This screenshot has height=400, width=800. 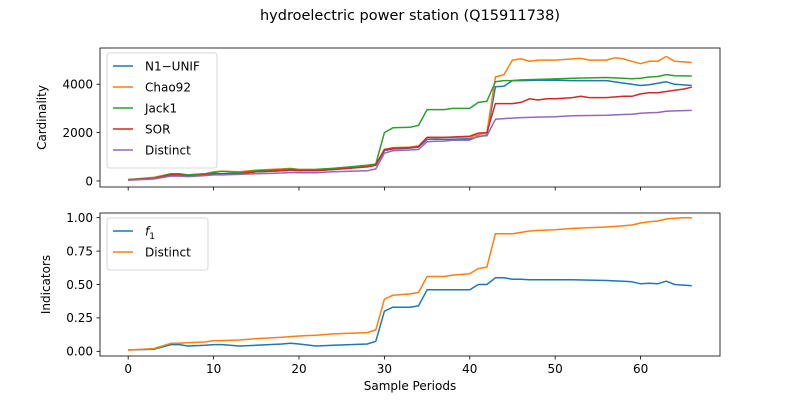 I want to click on y-tick-label: 4000, so click(x=77, y=85).